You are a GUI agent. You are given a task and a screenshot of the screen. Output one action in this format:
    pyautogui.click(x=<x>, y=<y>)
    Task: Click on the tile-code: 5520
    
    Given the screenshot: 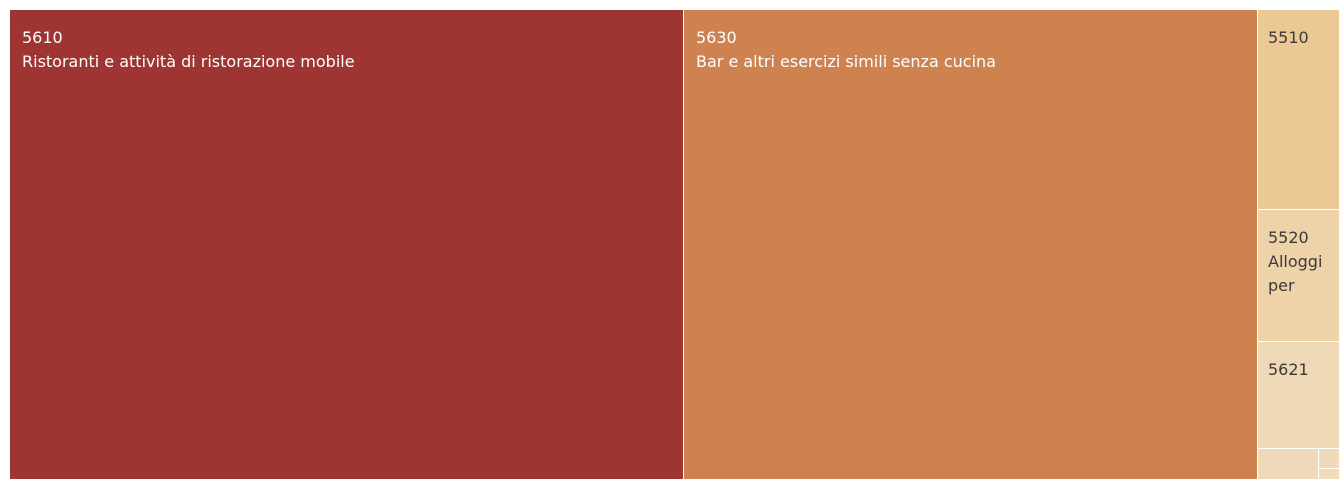 What is the action you would take?
    pyautogui.click(x=1288, y=237)
    